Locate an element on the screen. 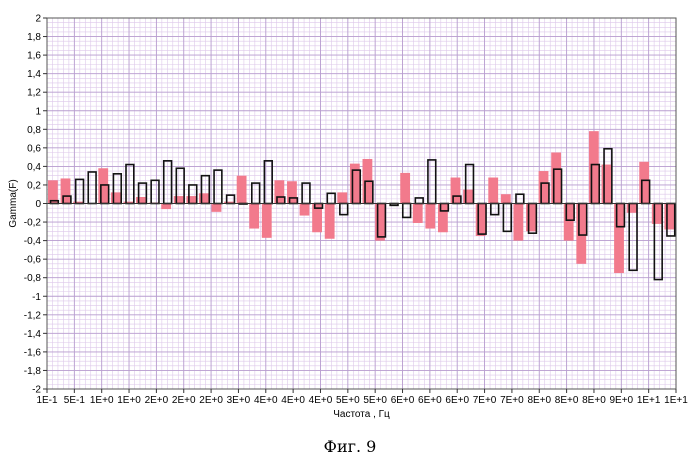  x-tick-label: 3E+0 is located at coordinates (239, 400).